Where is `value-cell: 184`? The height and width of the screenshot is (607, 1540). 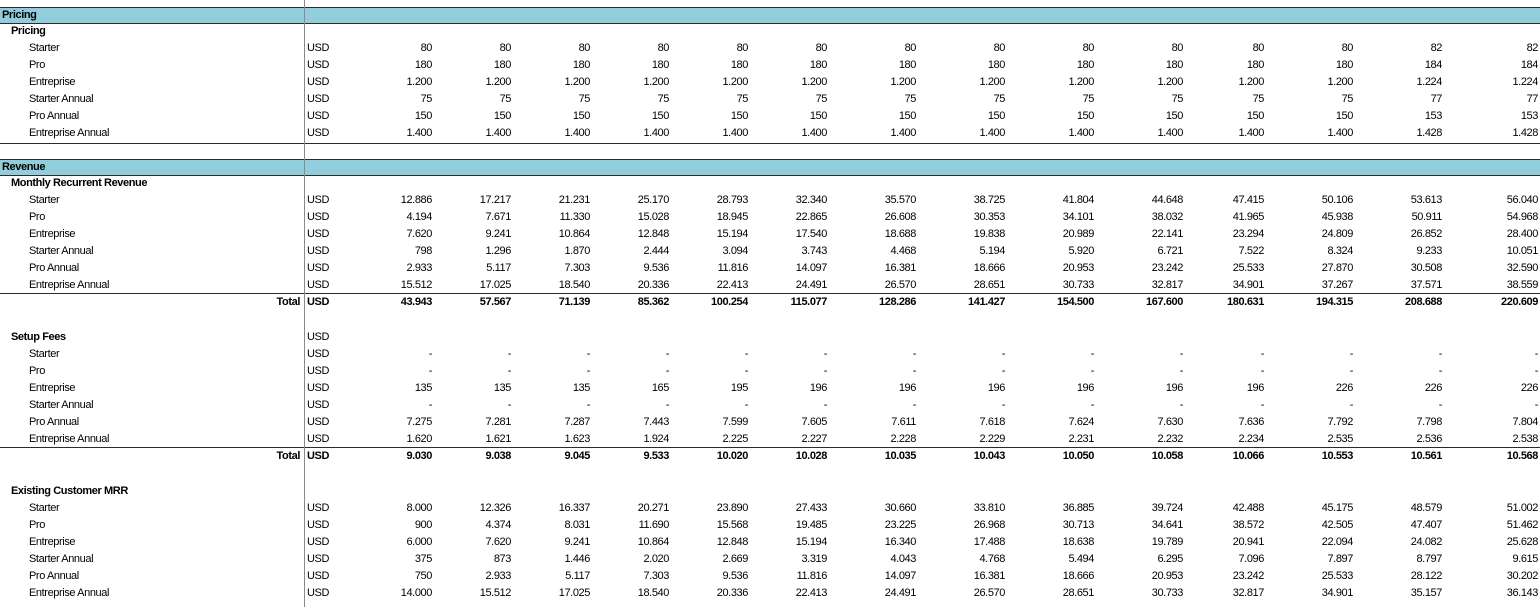
value-cell: 184 is located at coordinates (1529, 65).